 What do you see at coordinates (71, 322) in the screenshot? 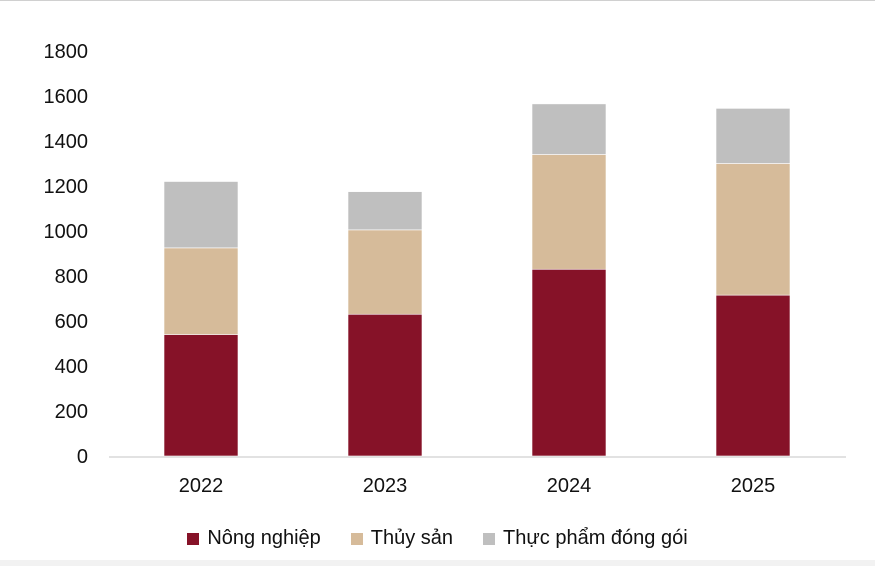
I see `y-tick-label: 600` at bounding box center [71, 322].